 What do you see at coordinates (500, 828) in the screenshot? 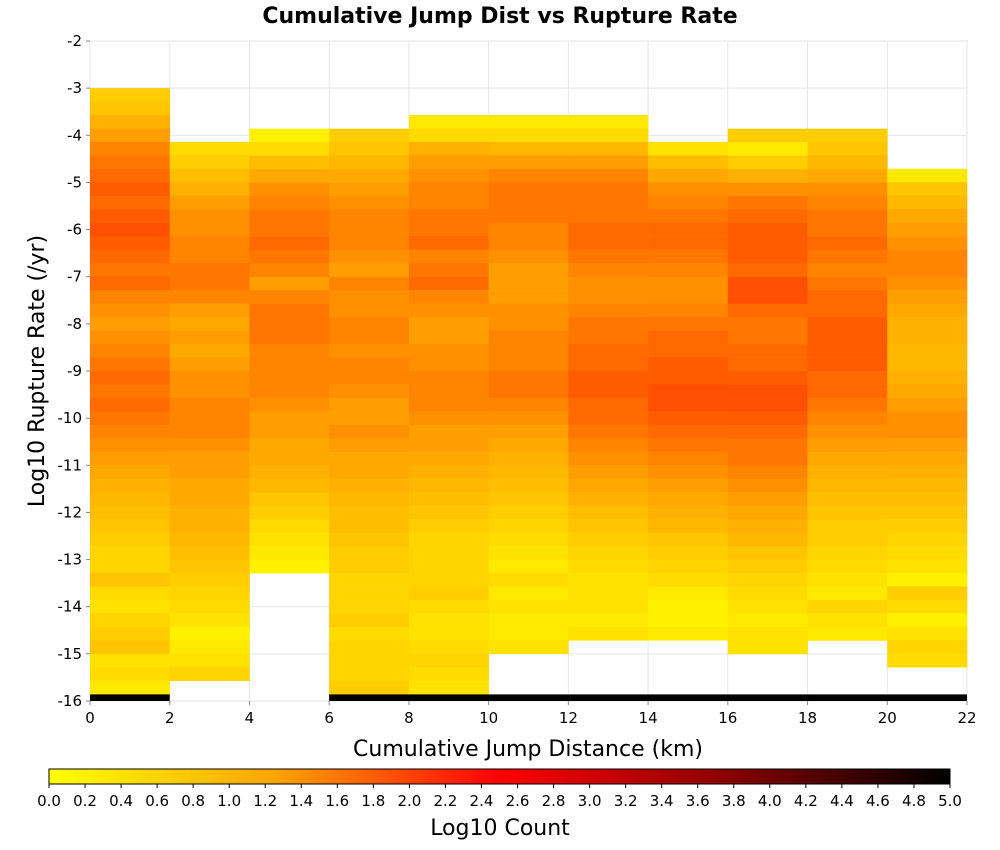
I see `colorbar-label: Log10 Count` at bounding box center [500, 828].